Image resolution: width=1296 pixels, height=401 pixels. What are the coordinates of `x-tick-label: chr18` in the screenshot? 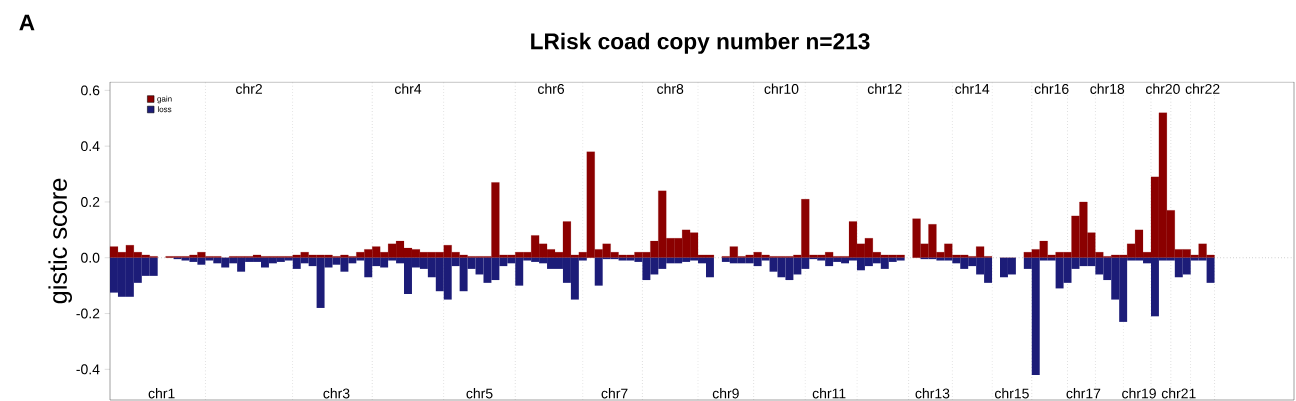 It's located at (1107, 88).